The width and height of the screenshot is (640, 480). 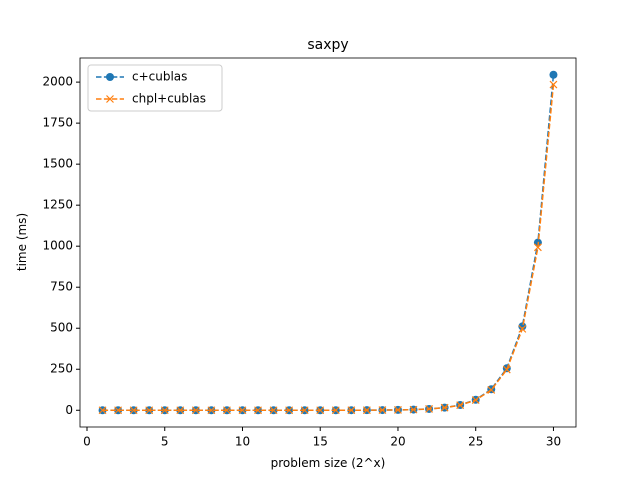 I want to click on x-tick-label: 10, so click(x=242, y=442).